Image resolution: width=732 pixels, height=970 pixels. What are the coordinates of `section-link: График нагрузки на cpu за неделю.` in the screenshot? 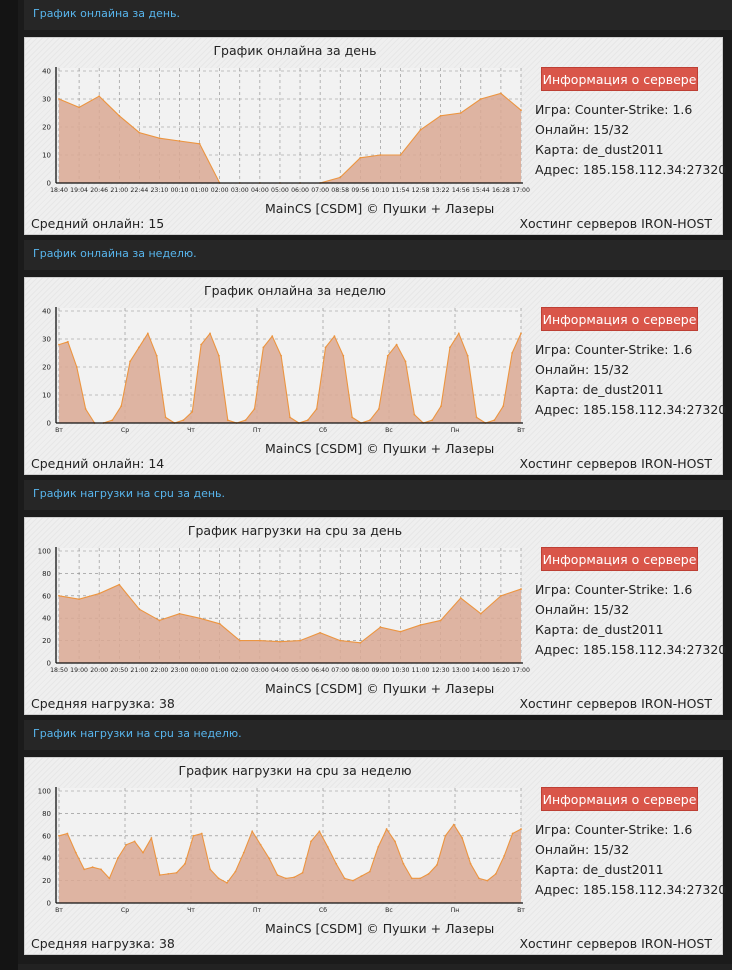 It's located at (137, 733).